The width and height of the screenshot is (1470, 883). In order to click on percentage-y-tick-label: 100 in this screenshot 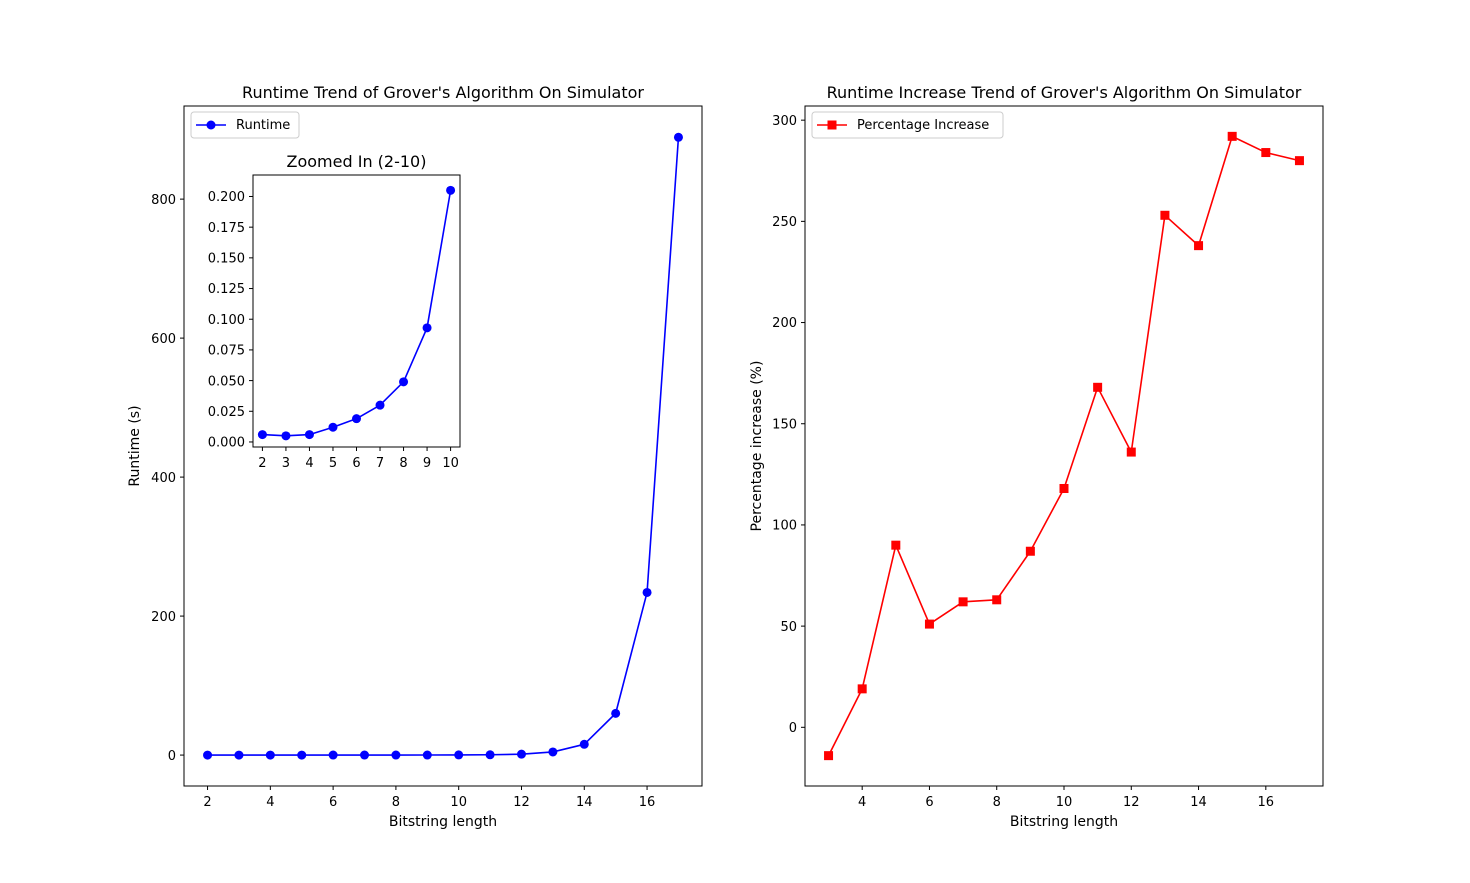, I will do `click(784, 526)`.